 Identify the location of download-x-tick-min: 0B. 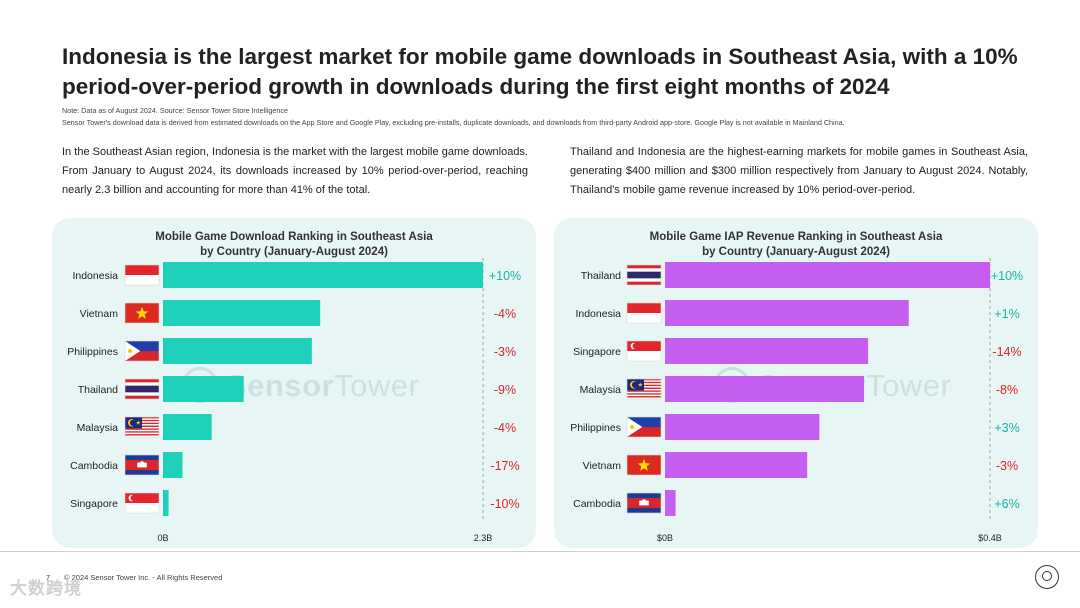
(162, 538).